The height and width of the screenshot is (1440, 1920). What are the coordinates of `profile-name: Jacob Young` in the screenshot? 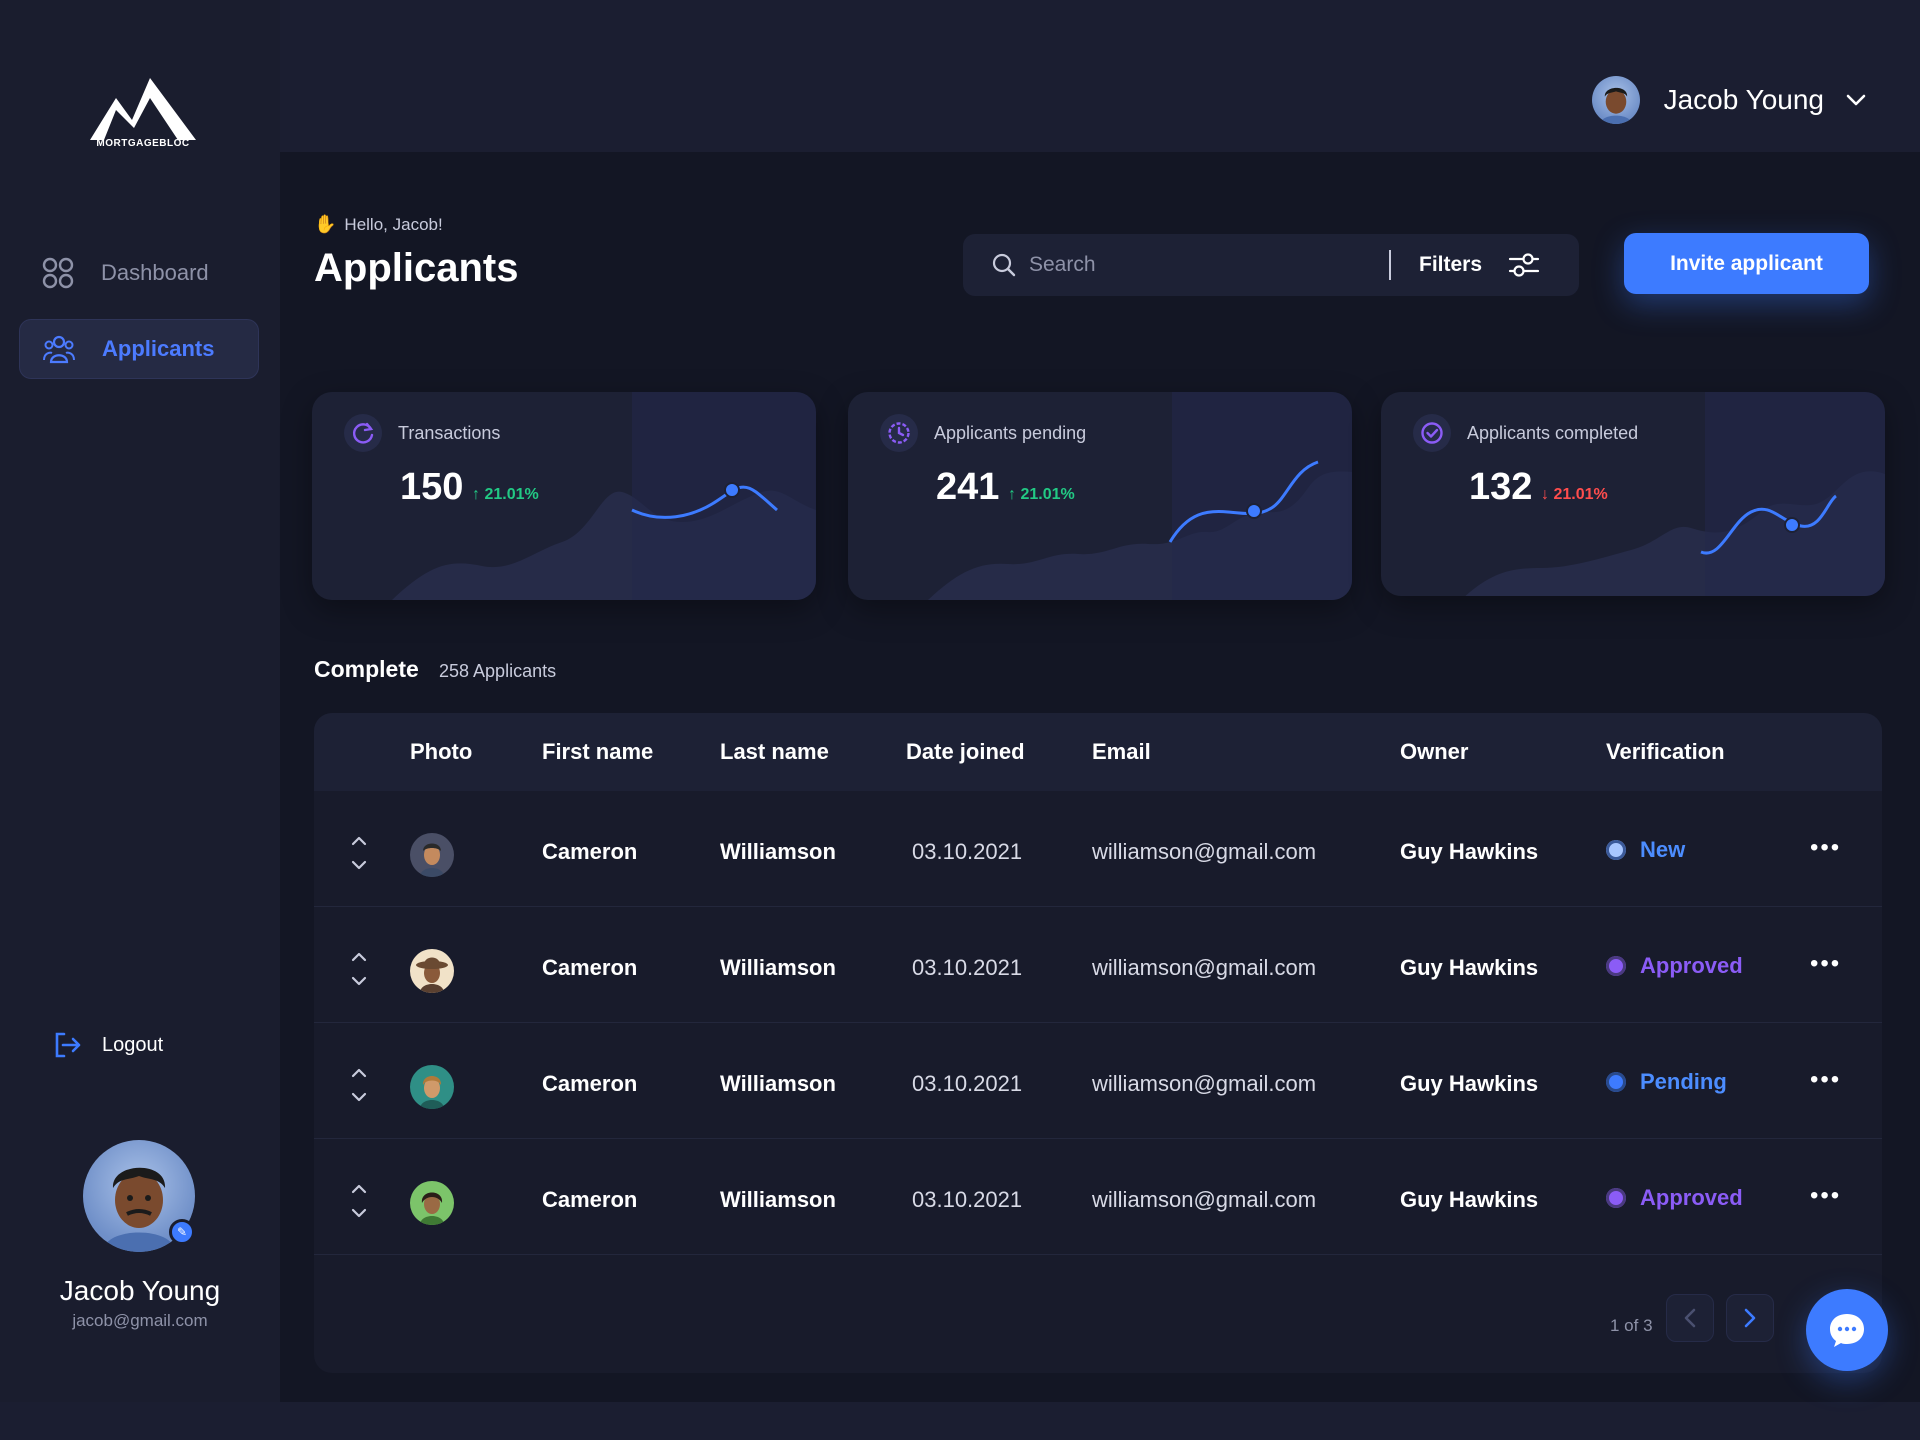 It's located at (140, 1290).